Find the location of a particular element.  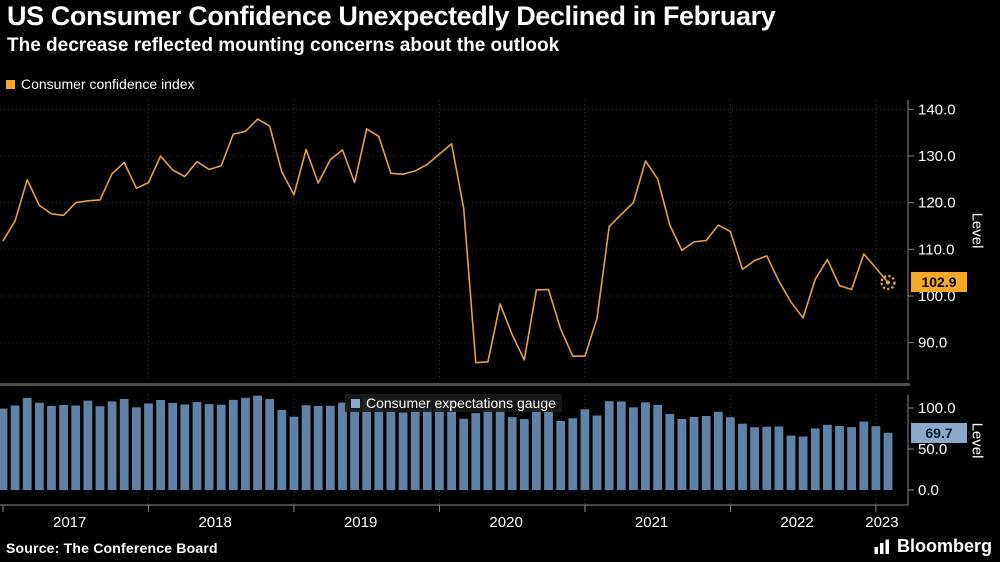

x-tick-label-2018: 2018 is located at coordinates (214, 522).